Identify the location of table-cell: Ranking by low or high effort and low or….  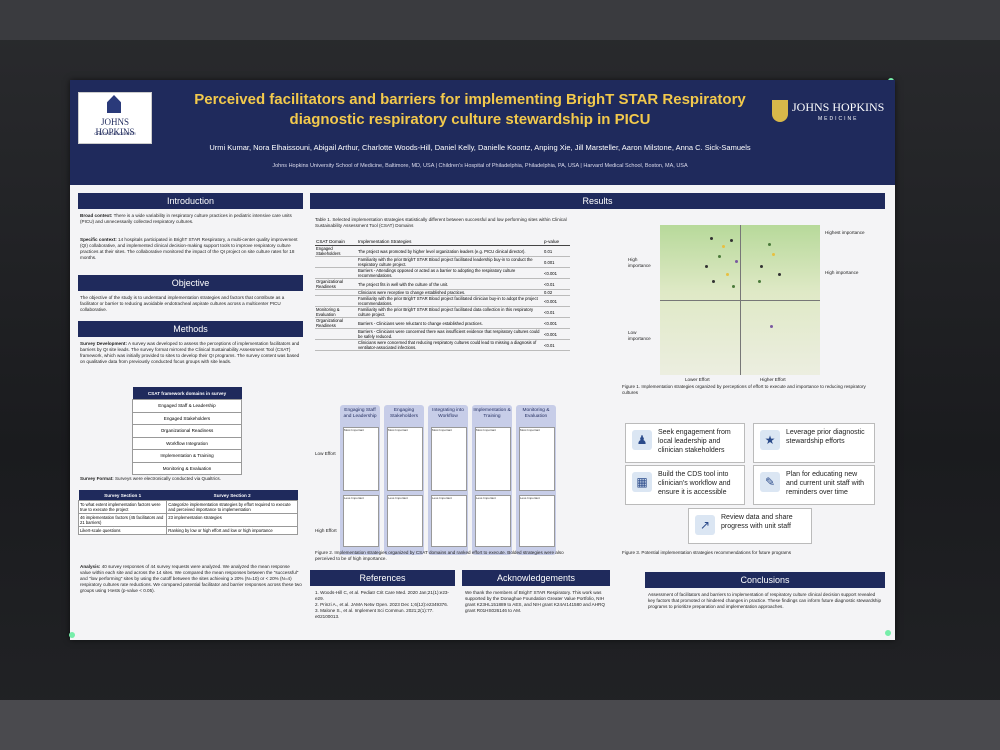
(232, 530).